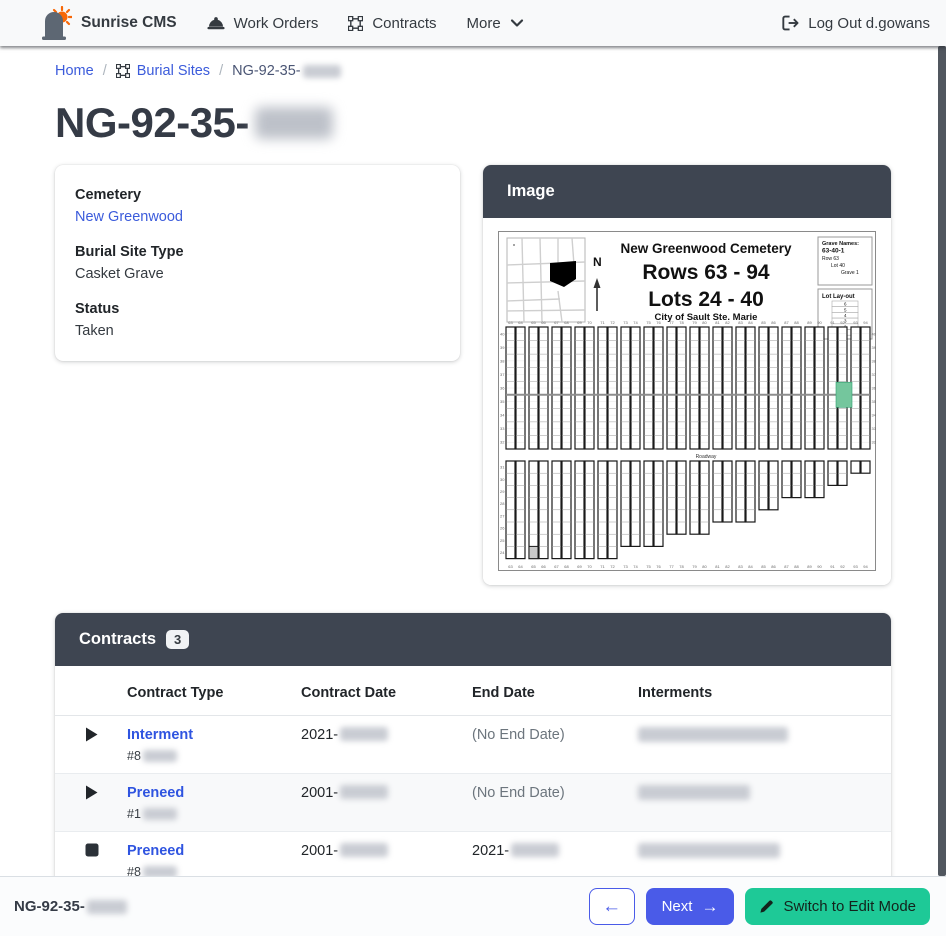  Describe the element at coordinates (706, 272) in the screenshot. I see `svg-text: Rows 63 - 94` at that location.